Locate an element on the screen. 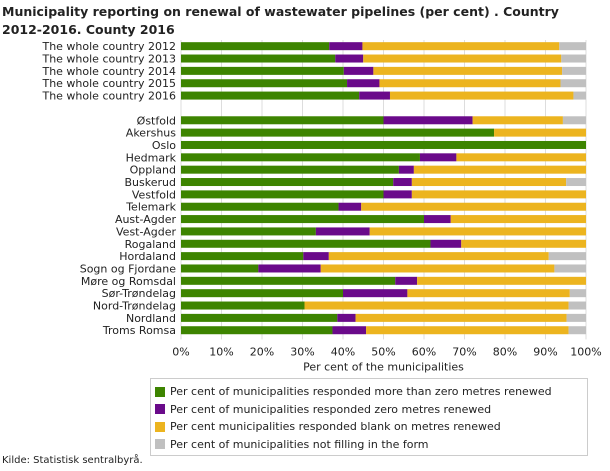 This screenshot has width=610, height=471. x-tick-label: 40% is located at coordinates (343, 351).